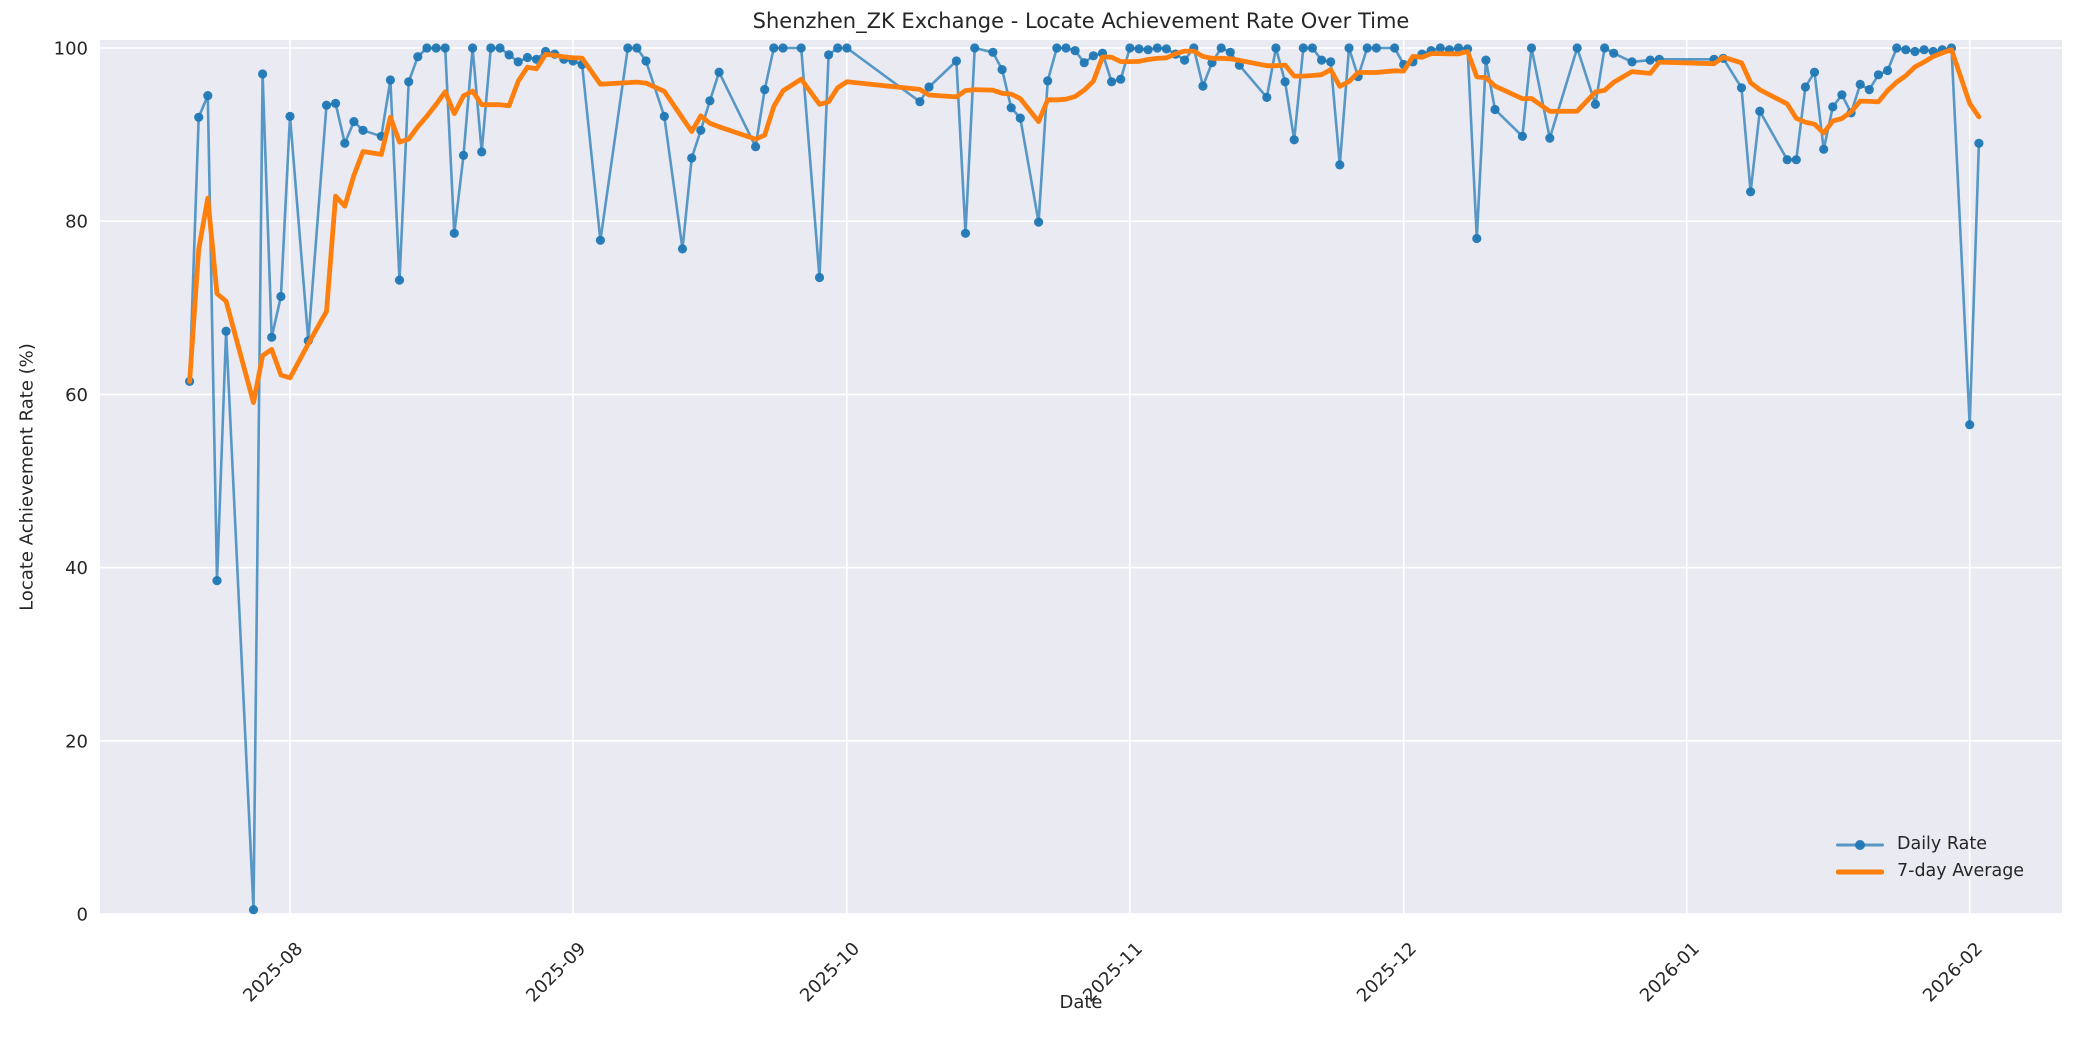 The width and height of the screenshot is (2100, 1050). Describe the element at coordinates (1930, 858) in the screenshot. I see `legend: Daily Rate 7-day Average` at that location.